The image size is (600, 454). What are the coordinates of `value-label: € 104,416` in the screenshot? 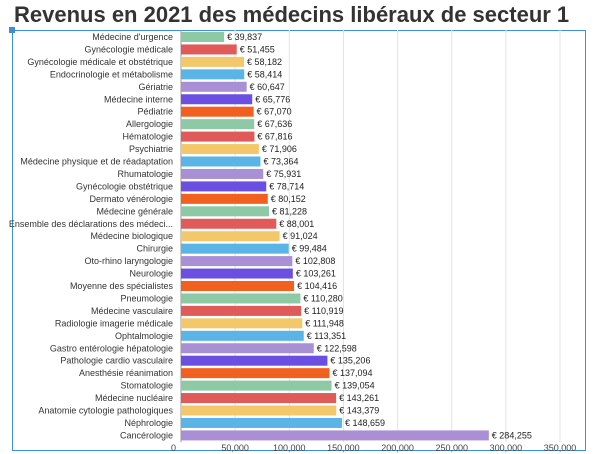 It's located at (317, 286).